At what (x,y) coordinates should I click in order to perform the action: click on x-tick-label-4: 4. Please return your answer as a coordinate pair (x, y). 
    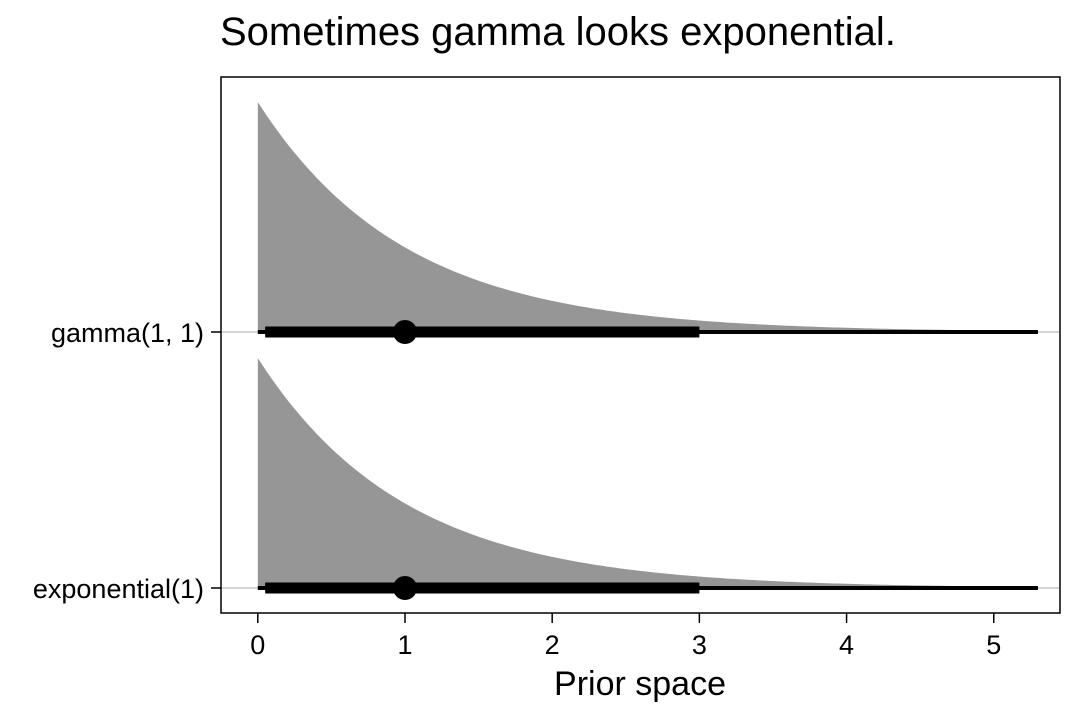
    Looking at the image, I should click on (846, 645).